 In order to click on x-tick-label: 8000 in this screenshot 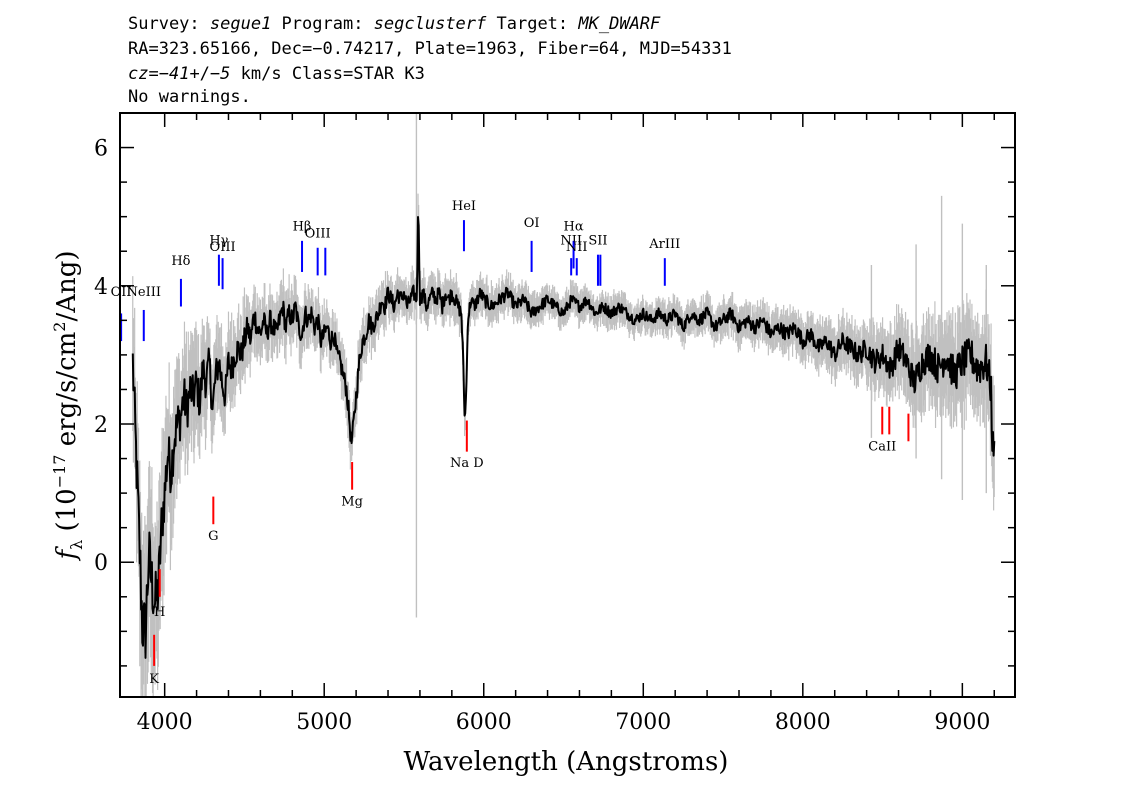, I will do `click(803, 722)`.